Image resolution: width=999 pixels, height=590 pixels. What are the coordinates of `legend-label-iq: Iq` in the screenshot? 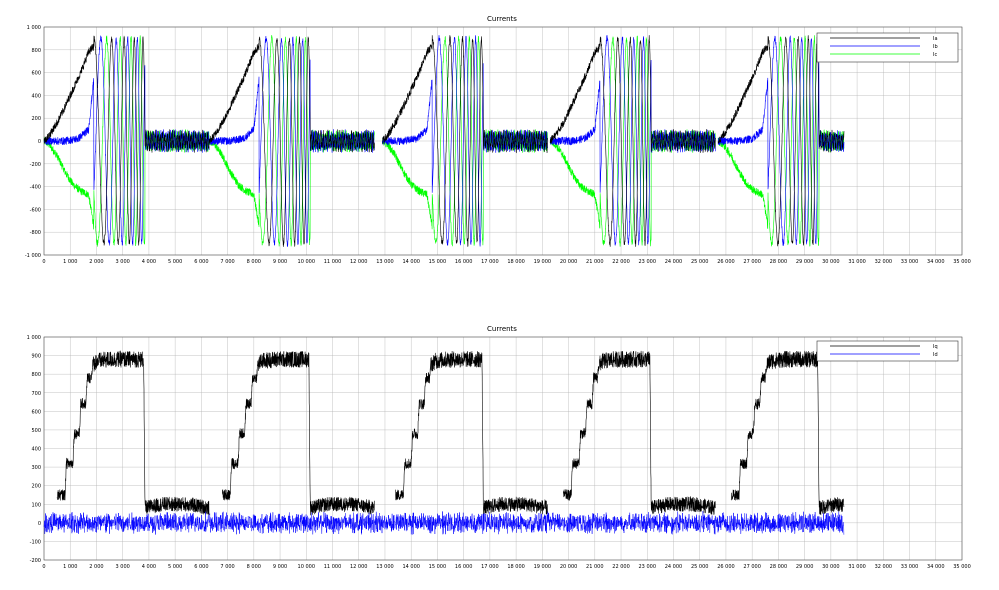 It's located at (935, 347).